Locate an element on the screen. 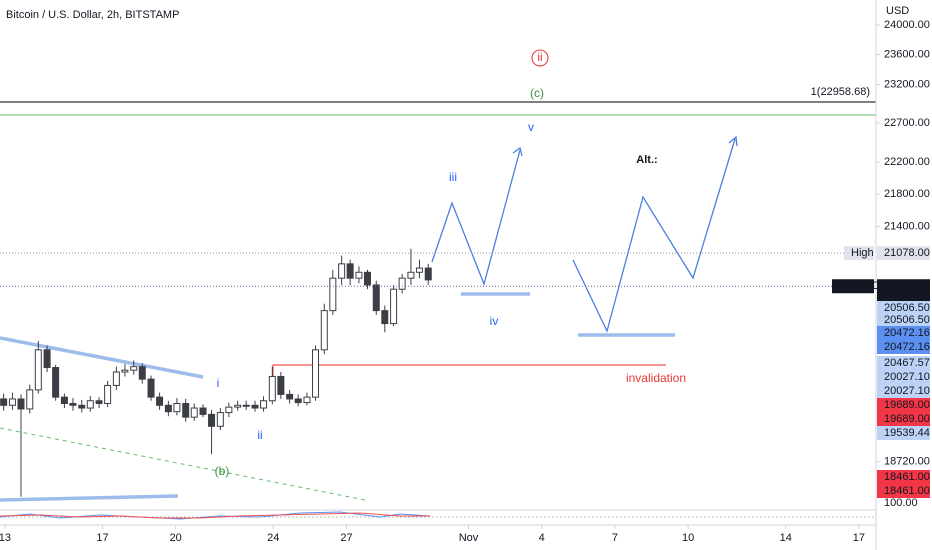  last-value: 20685.00 is located at coordinates (907, 286).